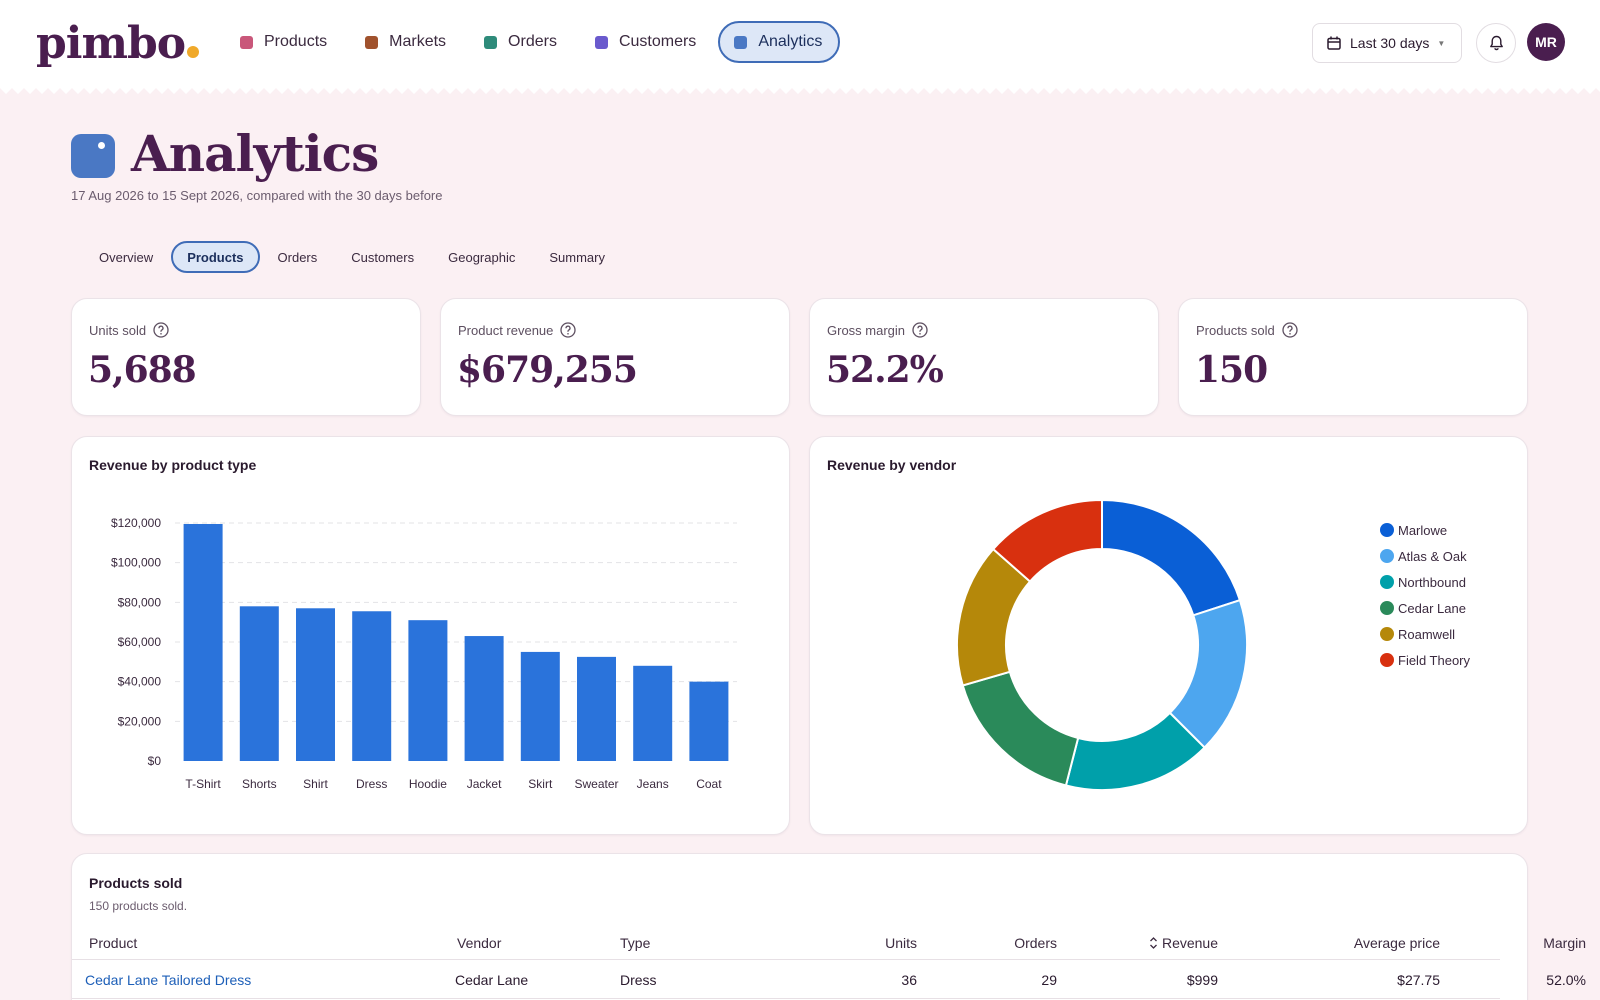 The height and width of the screenshot is (1000, 1600). What do you see at coordinates (482, 257) in the screenshot?
I see `tab-geographic: Geographic` at bounding box center [482, 257].